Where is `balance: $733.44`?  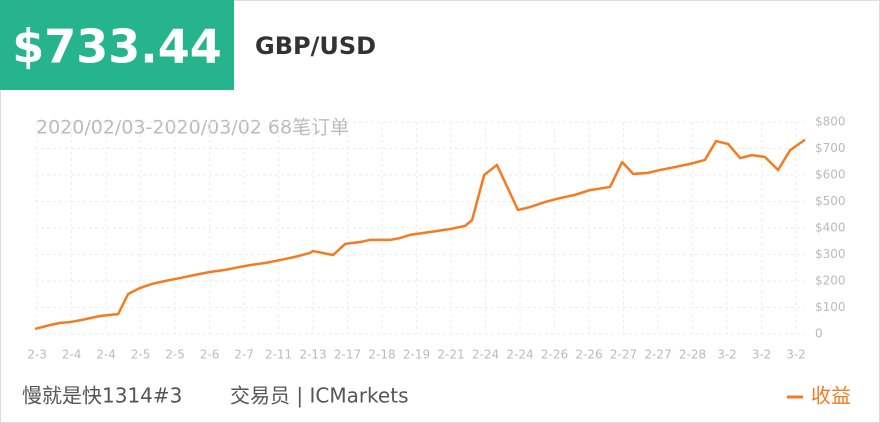
balance: $733.44 is located at coordinates (117, 47).